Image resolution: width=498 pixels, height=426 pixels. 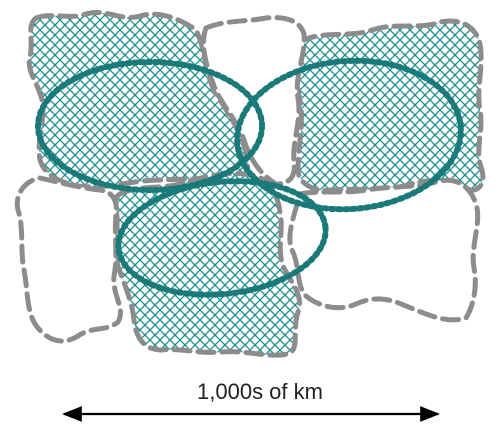 I want to click on range-ellipse-left, so click(x=150, y=126).